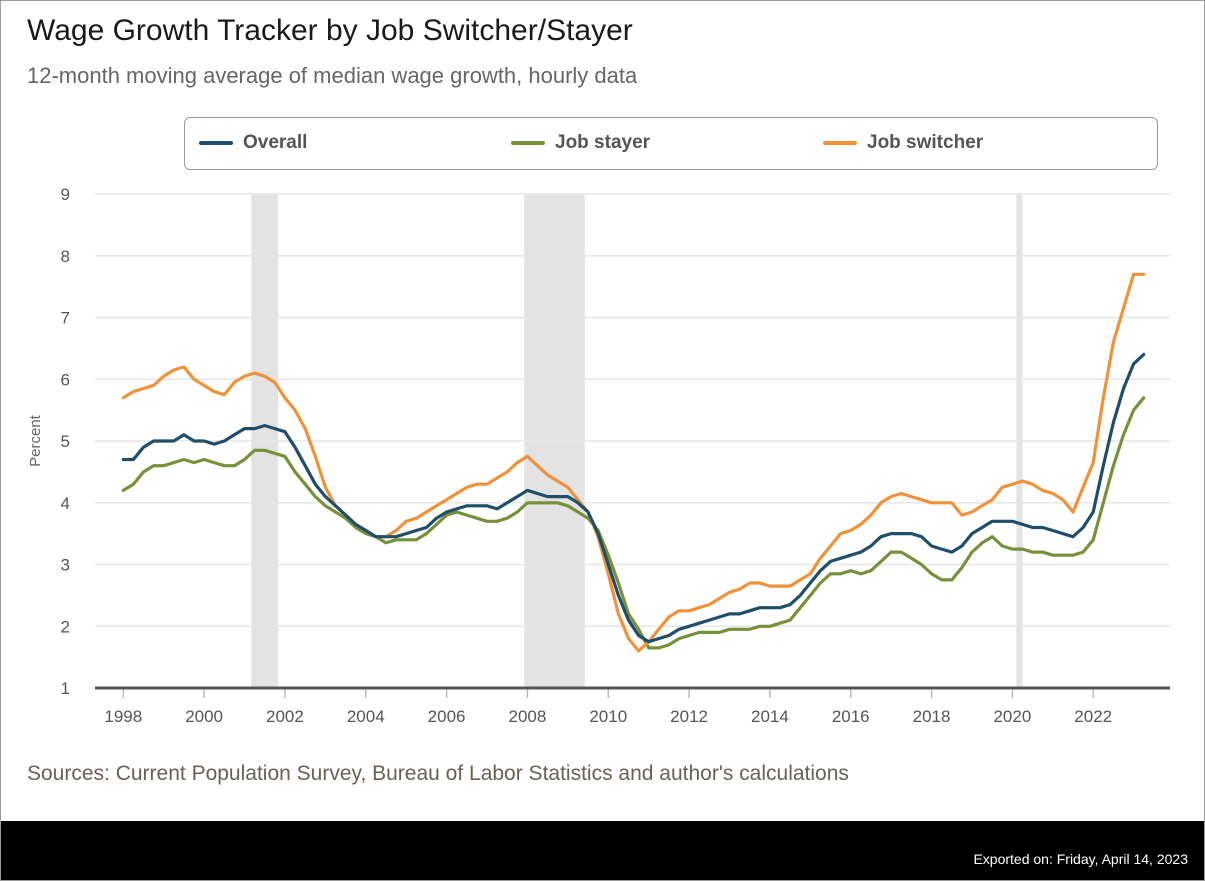 The height and width of the screenshot is (881, 1205). Describe the element at coordinates (35, 440) in the screenshot. I see `y-axis-label: Percent` at that location.